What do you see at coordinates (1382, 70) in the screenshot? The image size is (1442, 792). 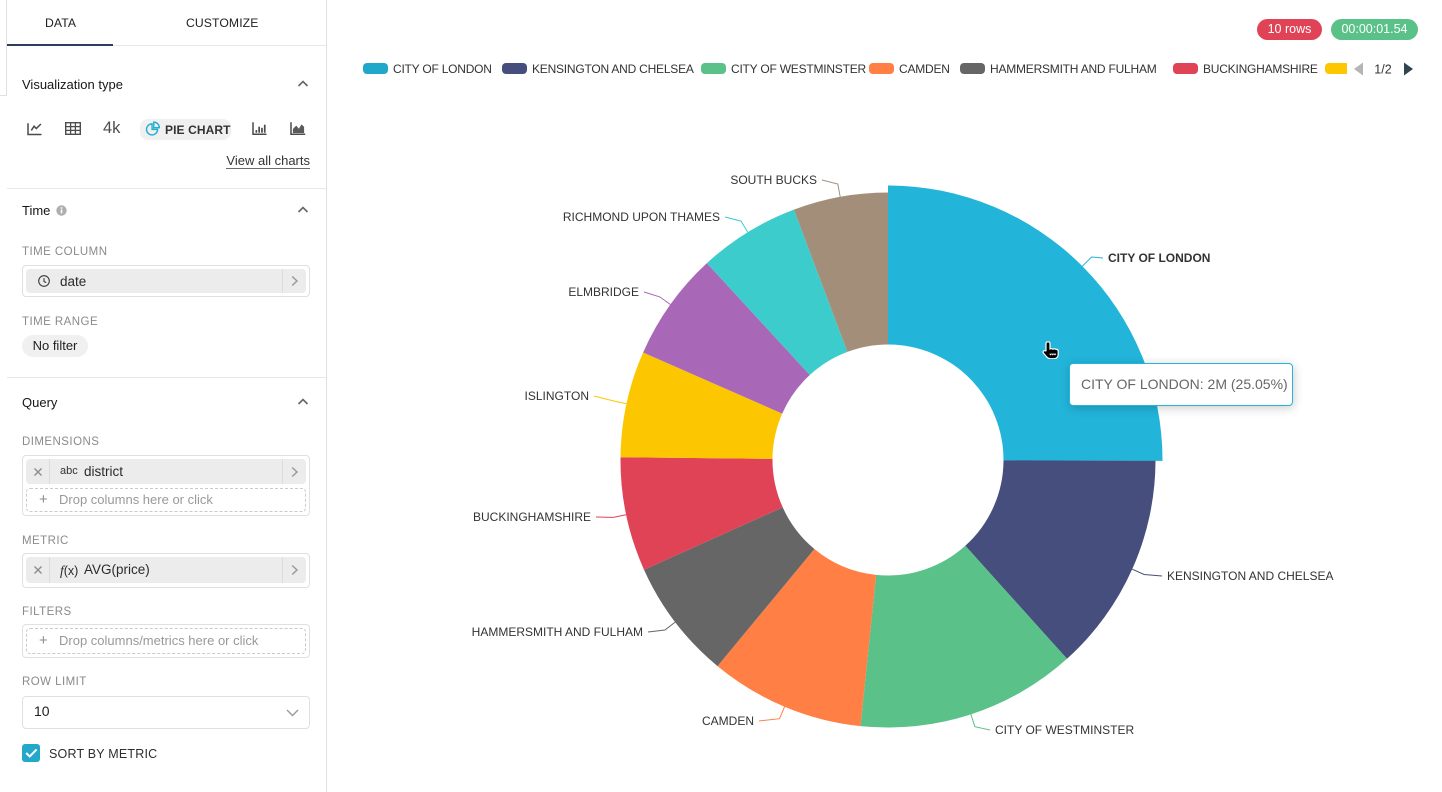 I see `svg-text: 1/2` at bounding box center [1382, 70].